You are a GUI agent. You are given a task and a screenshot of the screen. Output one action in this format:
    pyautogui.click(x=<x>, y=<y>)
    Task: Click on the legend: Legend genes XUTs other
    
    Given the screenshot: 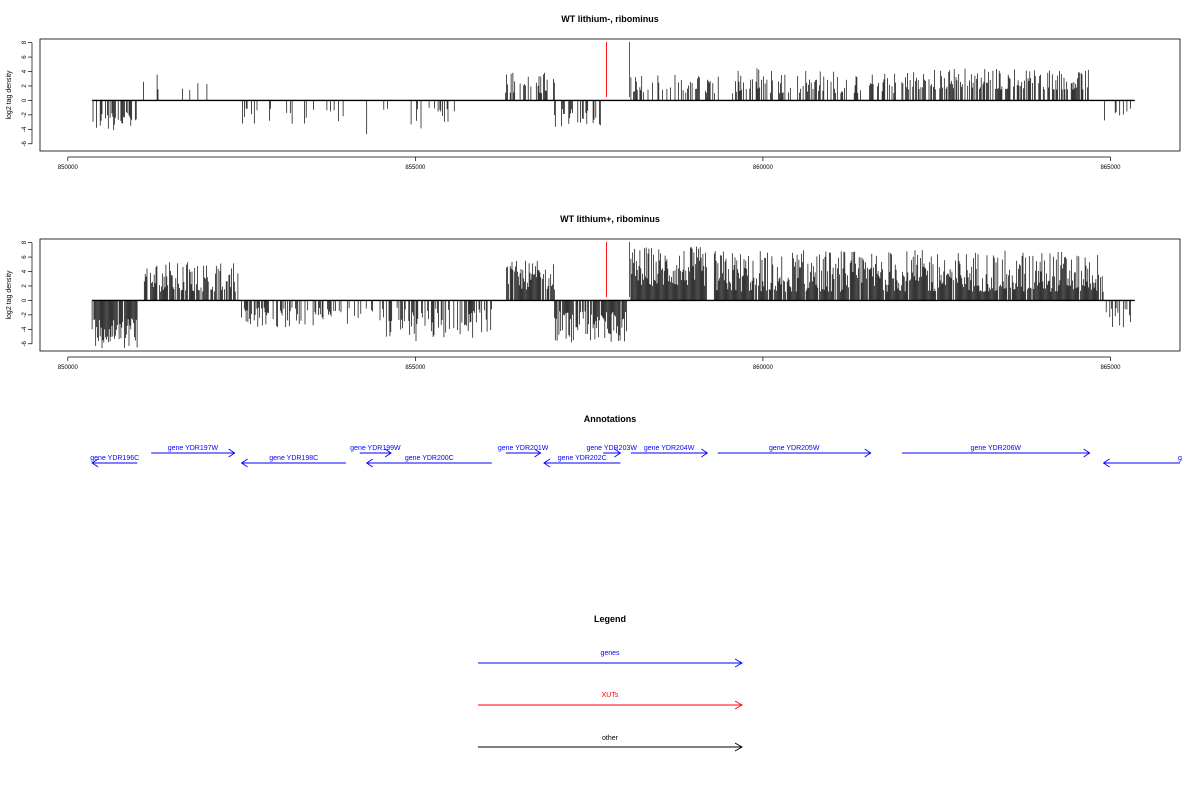 What is the action you would take?
    pyautogui.click(x=610, y=683)
    